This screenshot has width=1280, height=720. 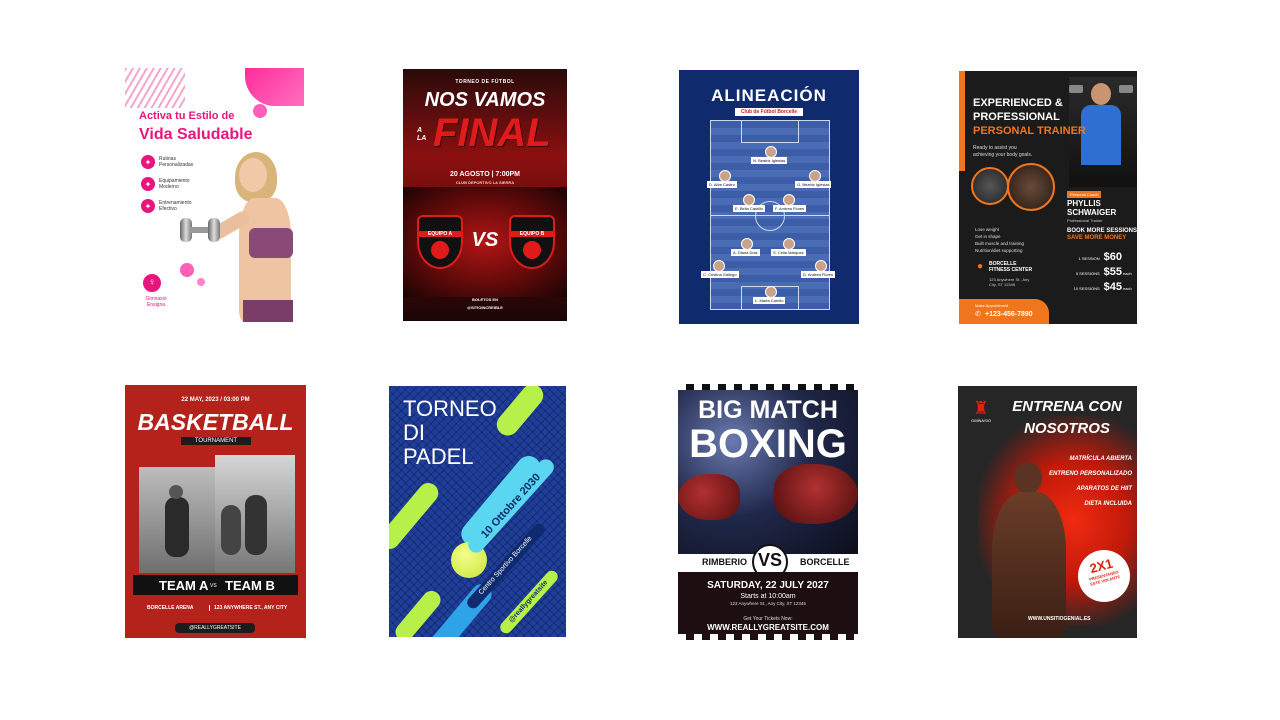 I want to click on player-name: F. Andrea Flores, so click(x=790, y=208).